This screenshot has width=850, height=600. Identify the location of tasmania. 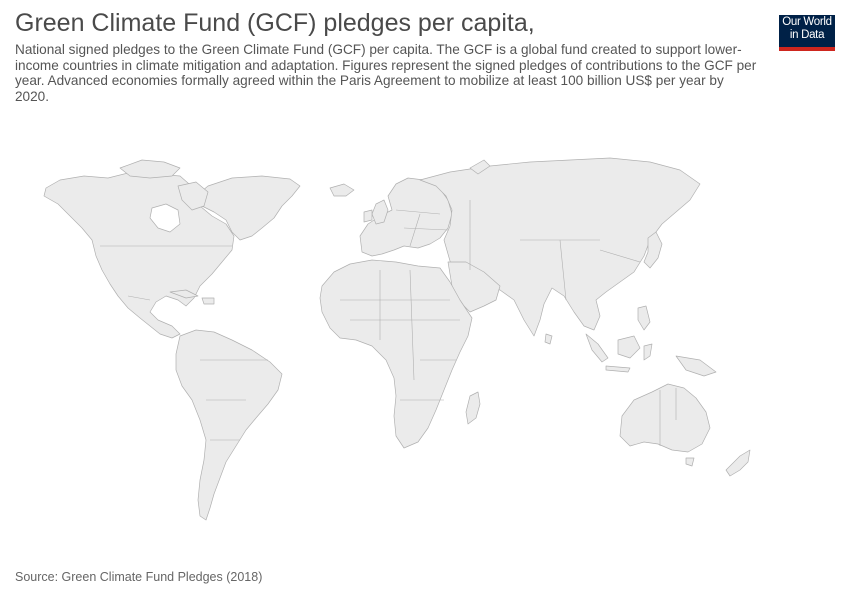
(690, 462).